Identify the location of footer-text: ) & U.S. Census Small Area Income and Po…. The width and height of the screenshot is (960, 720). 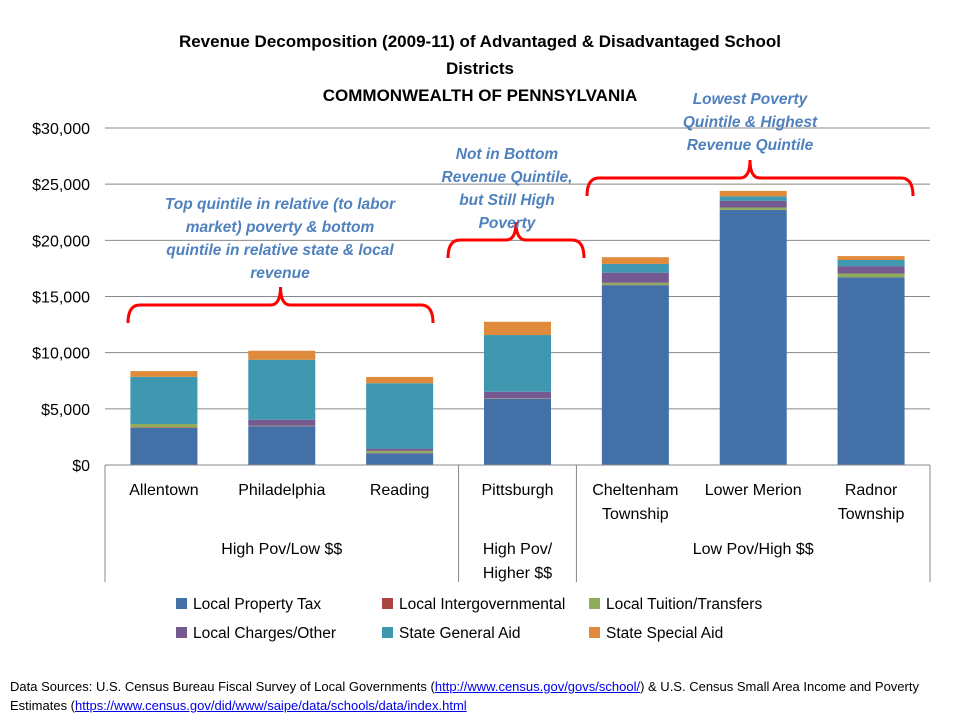
(464, 696).